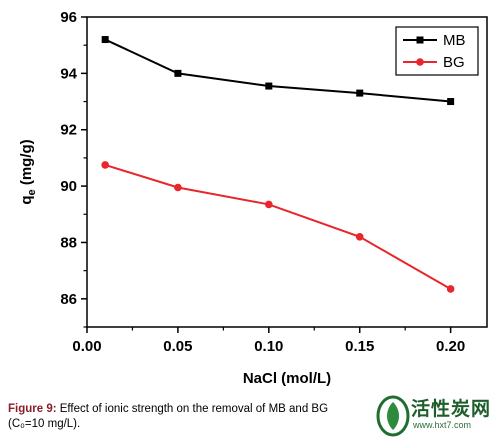 The image size is (503, 441). I want to click on caption-line2: (C₀=10 mg/L)., so click(44, 424).